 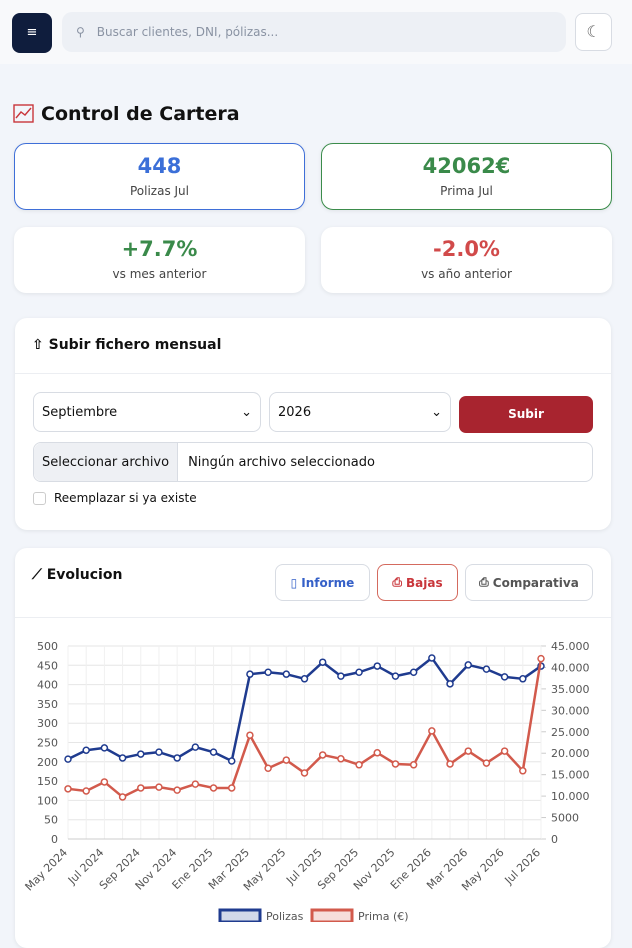 I want to click on bajas-button: ⎙ Bajas, so click(x=417, y=582).